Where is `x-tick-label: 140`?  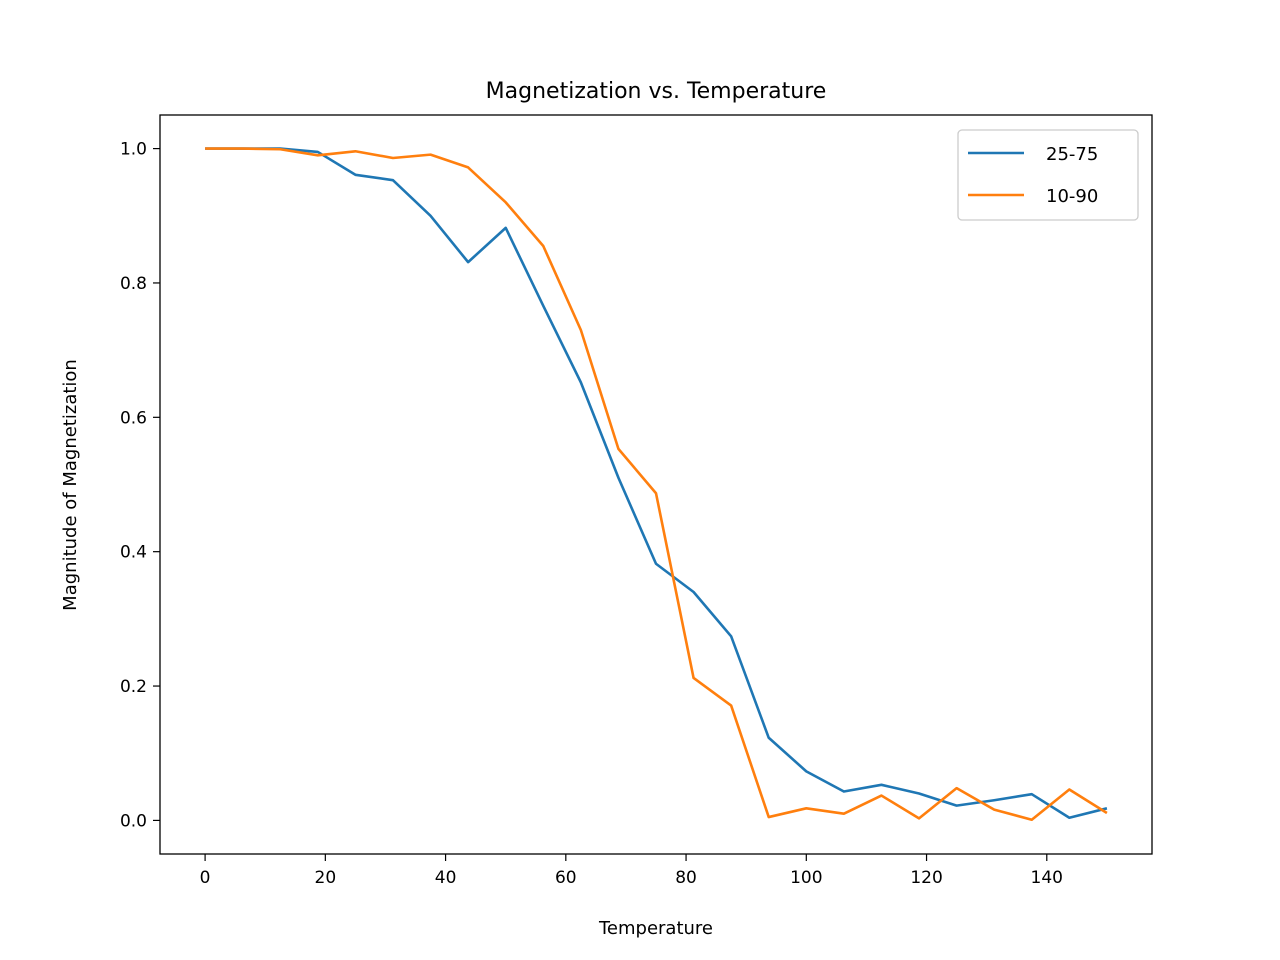 x-tick-label: 140 is located at coordinates (1047, 878).